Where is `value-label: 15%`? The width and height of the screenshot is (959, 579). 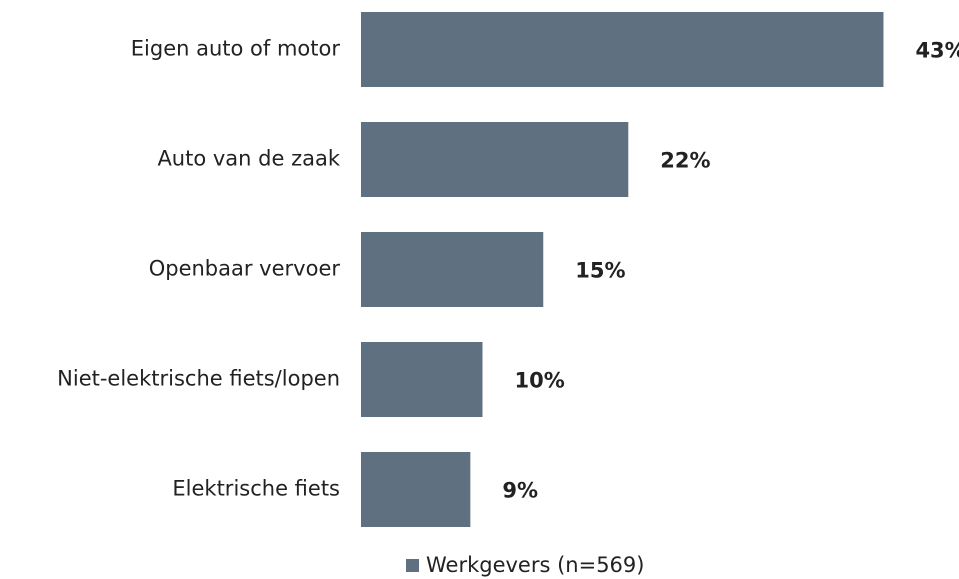 value-label: 15% is located at coordinates (600, 271).